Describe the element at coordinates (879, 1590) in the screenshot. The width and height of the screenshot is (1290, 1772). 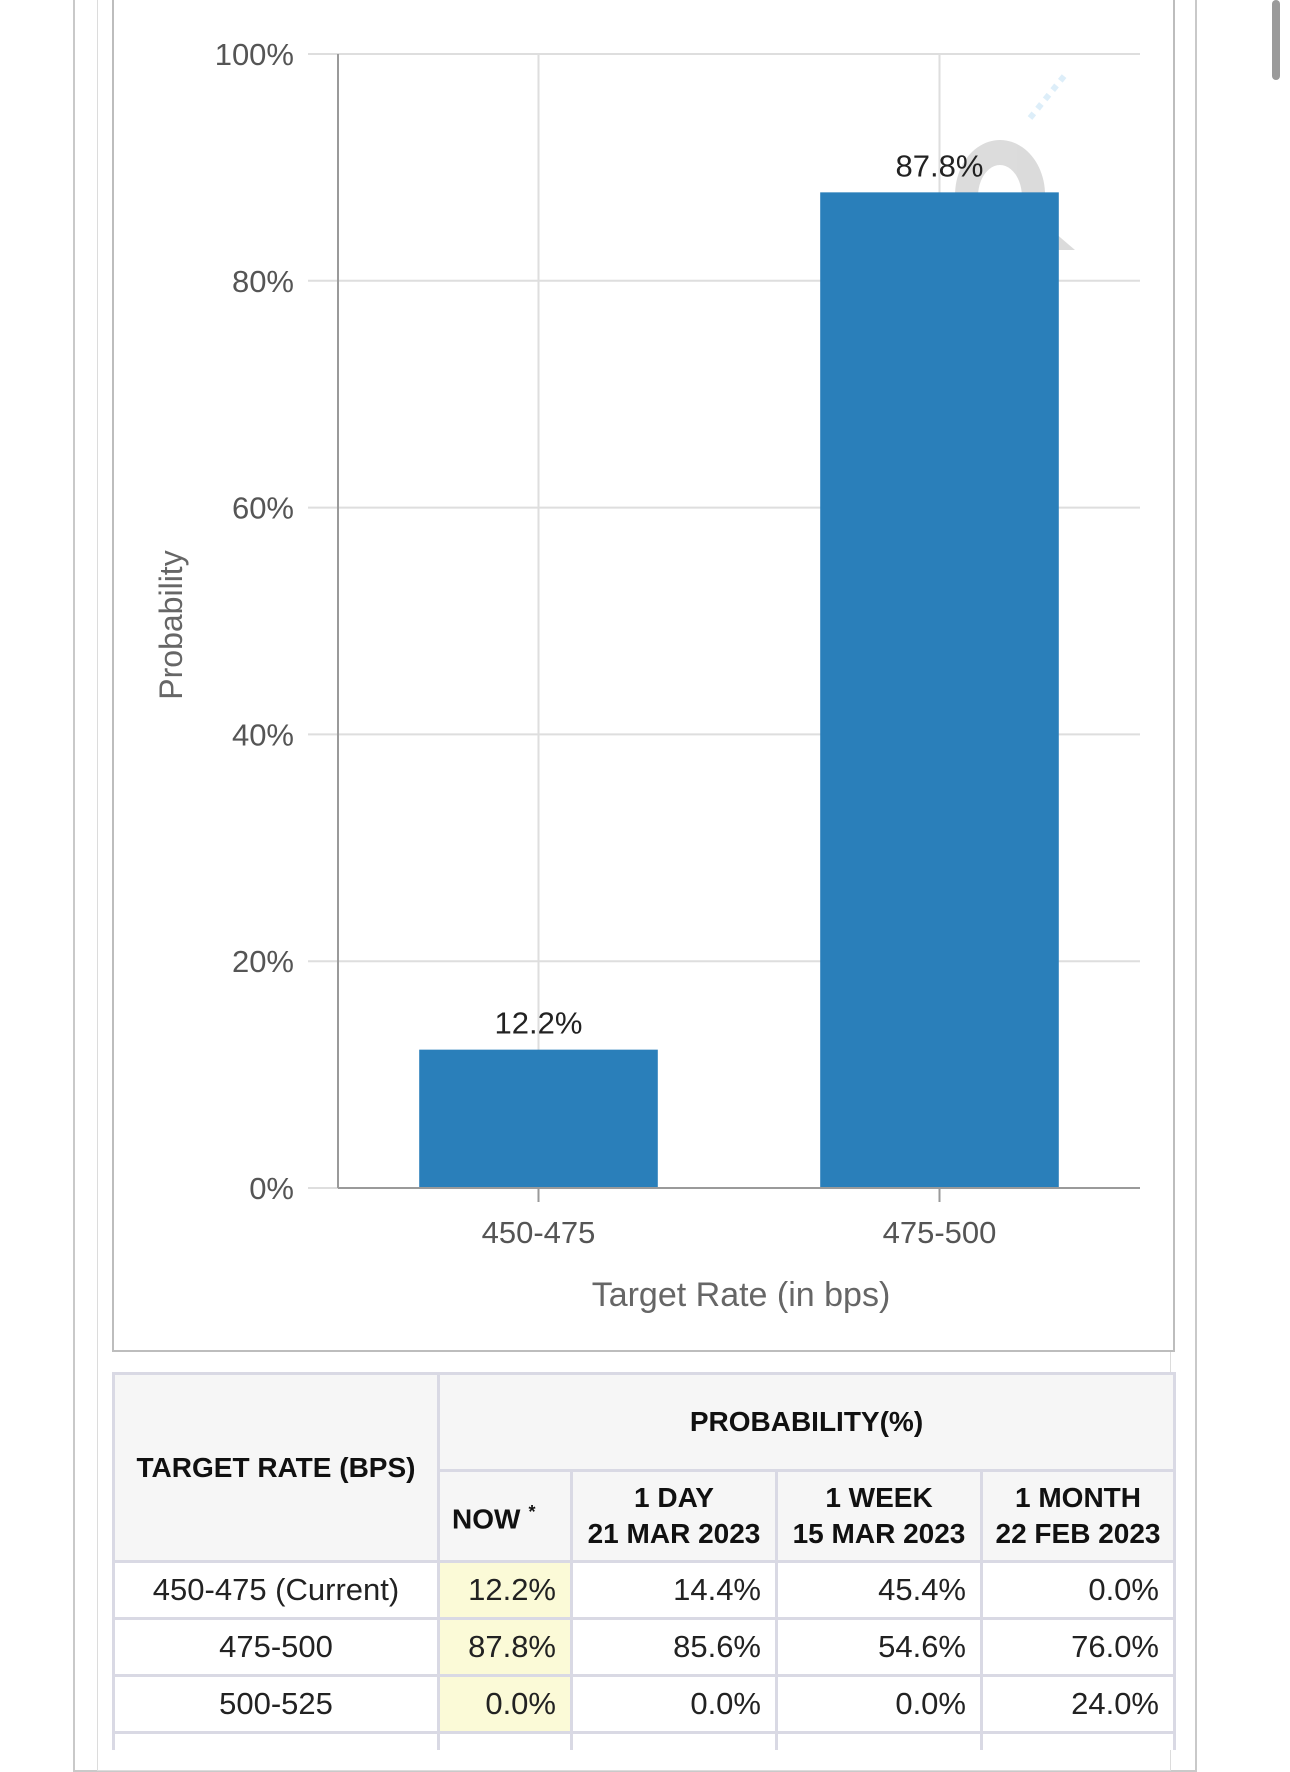
I see `week-value-cell: 45.4%` at that location.